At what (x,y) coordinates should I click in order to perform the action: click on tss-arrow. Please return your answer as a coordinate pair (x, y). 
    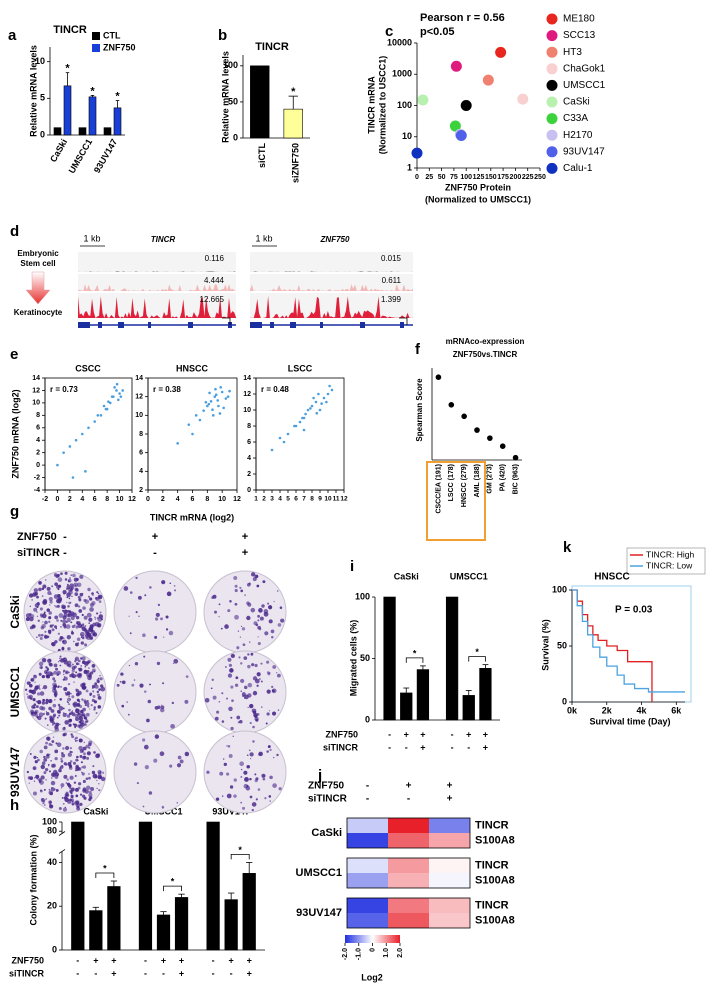
    Looking at the image, I should click on (403, 321).